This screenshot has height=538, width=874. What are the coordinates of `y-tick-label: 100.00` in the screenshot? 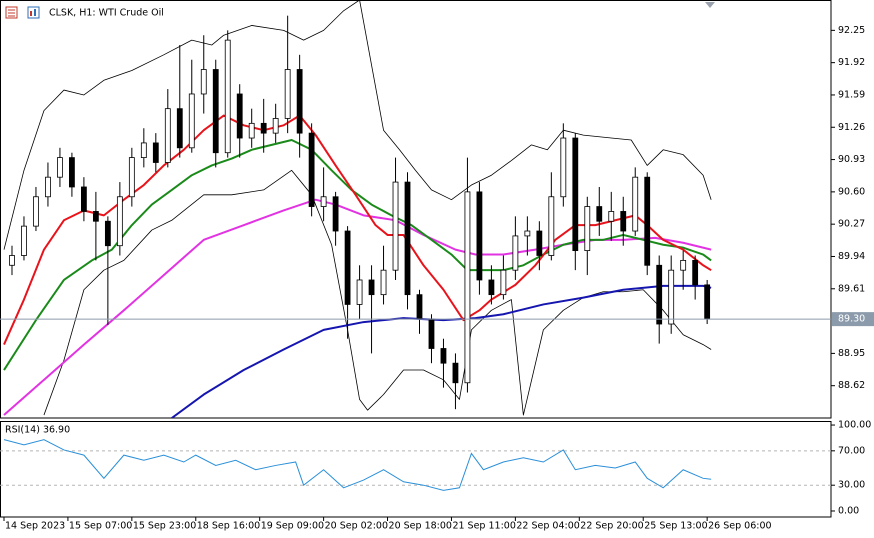 It's located at (854, 425).